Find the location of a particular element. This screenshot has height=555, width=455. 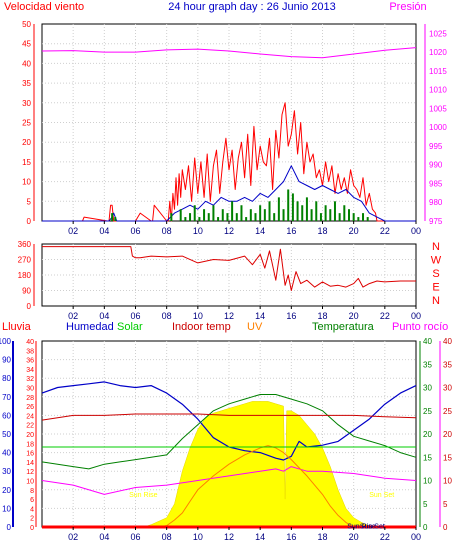

axis-title: Humedad is located at coordinates (90, 327).